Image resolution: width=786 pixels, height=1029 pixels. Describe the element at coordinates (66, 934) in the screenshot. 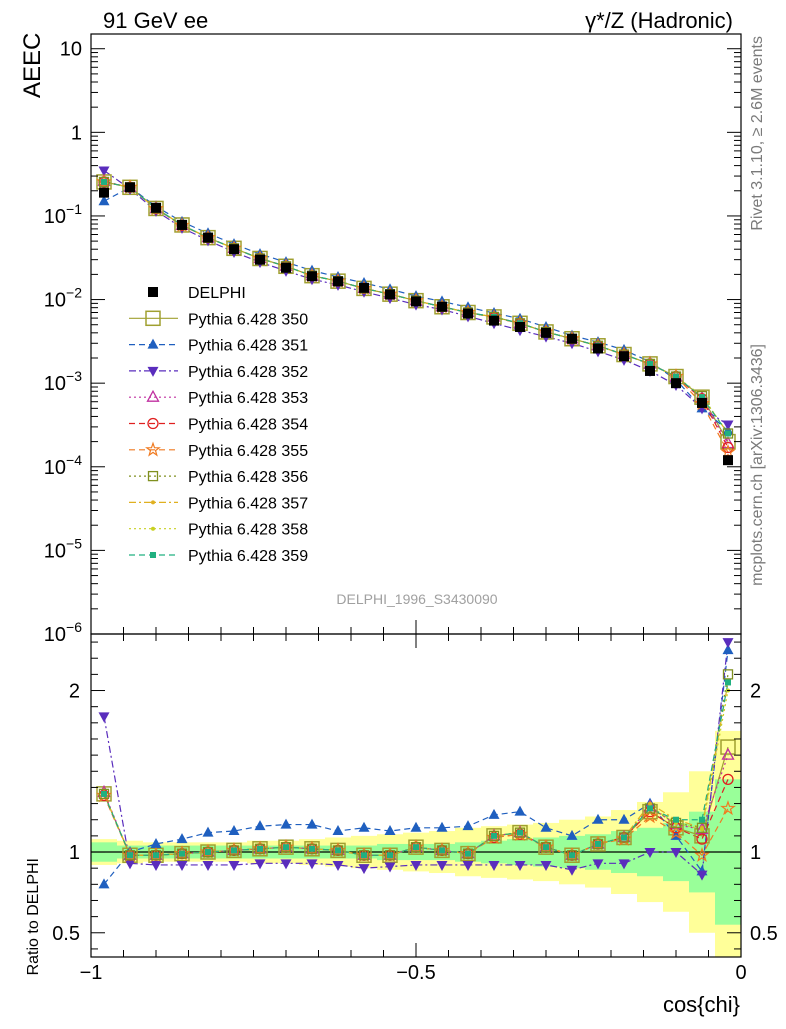

I see `ratio-y-tick-label: 0.5` at that location.